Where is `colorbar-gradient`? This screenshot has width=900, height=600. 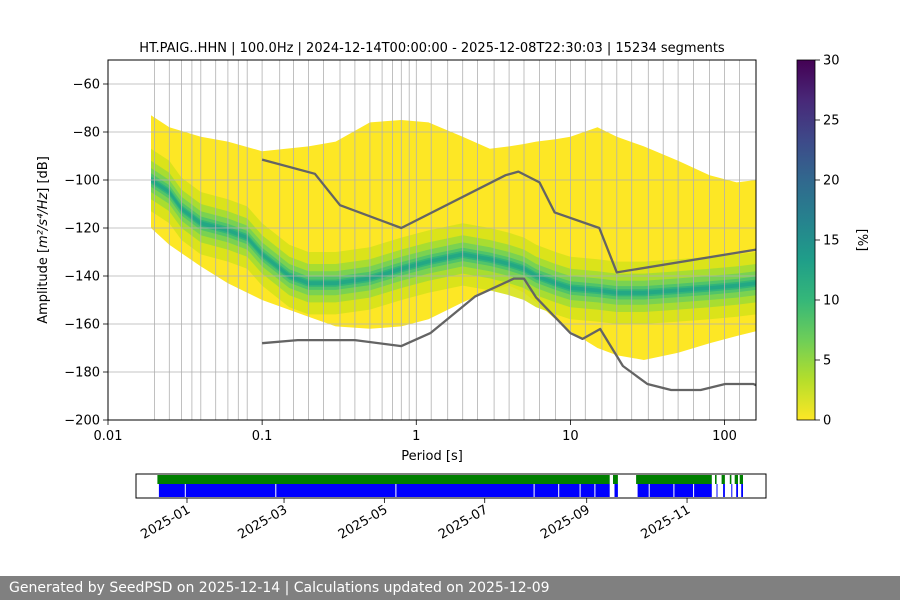
colorbar-gradient is located at coordinates (806, 240).